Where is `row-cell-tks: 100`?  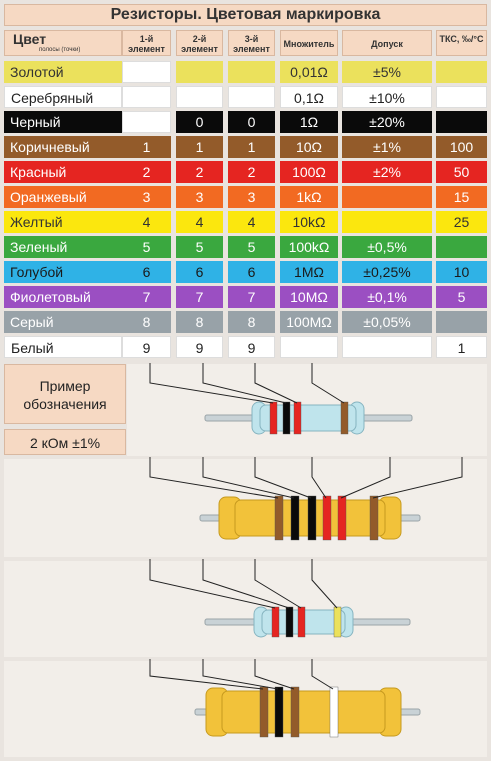 row-cell-tks: 100 is located at coordinates (461, 147).